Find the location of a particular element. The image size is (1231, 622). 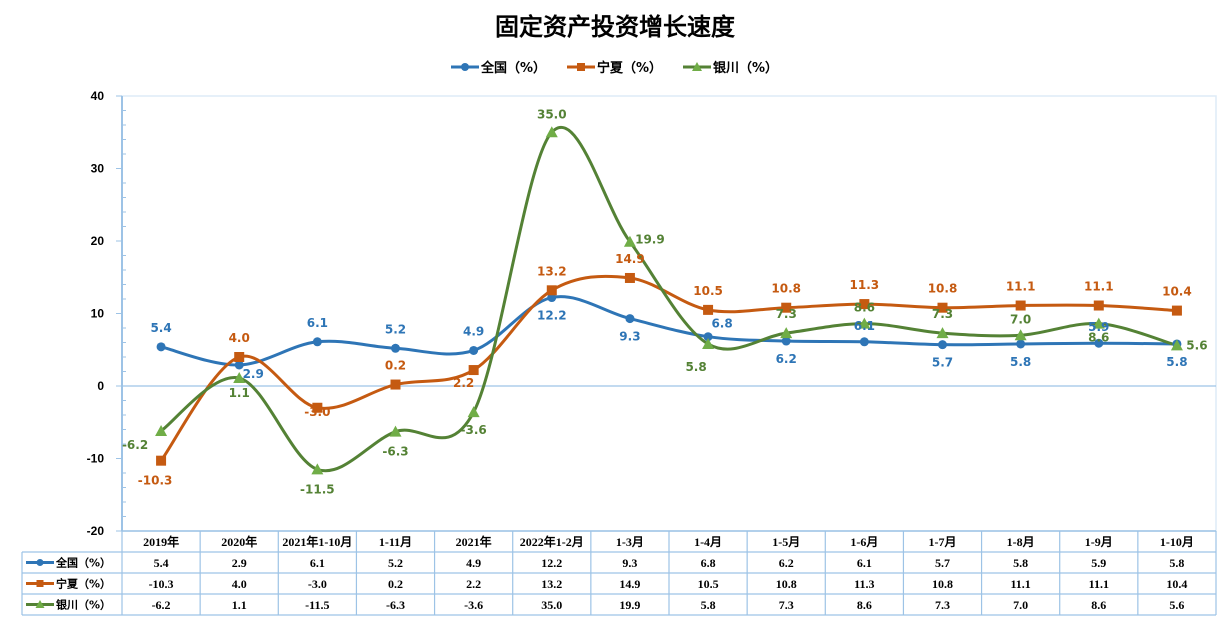

data-label: 12.2 is located at coordinates (552, 316).